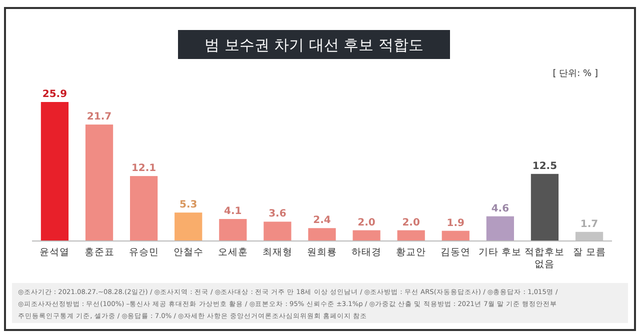  What do you see at coordinates (322, 252) in the screenshot?
I see `x-tick-label: 원희룡` at bounding box center [322, 252].